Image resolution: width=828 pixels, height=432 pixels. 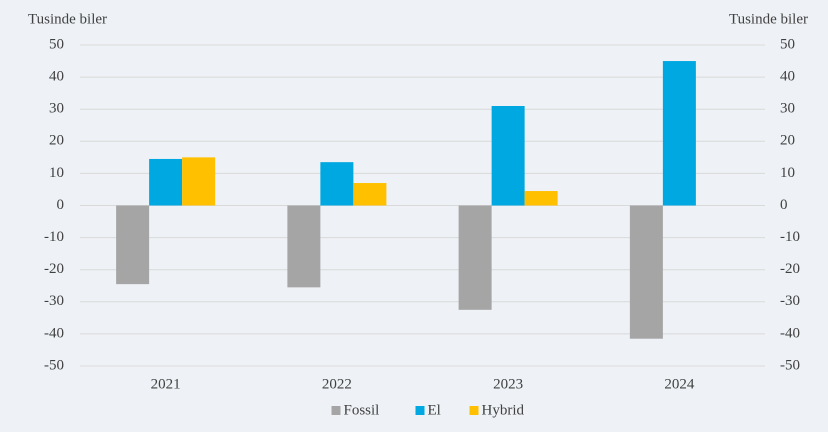 What do you see at coordinates (787, 109) in the screenshot?
I see `y2-tick-label: 30` at bounding box center [787, 109].